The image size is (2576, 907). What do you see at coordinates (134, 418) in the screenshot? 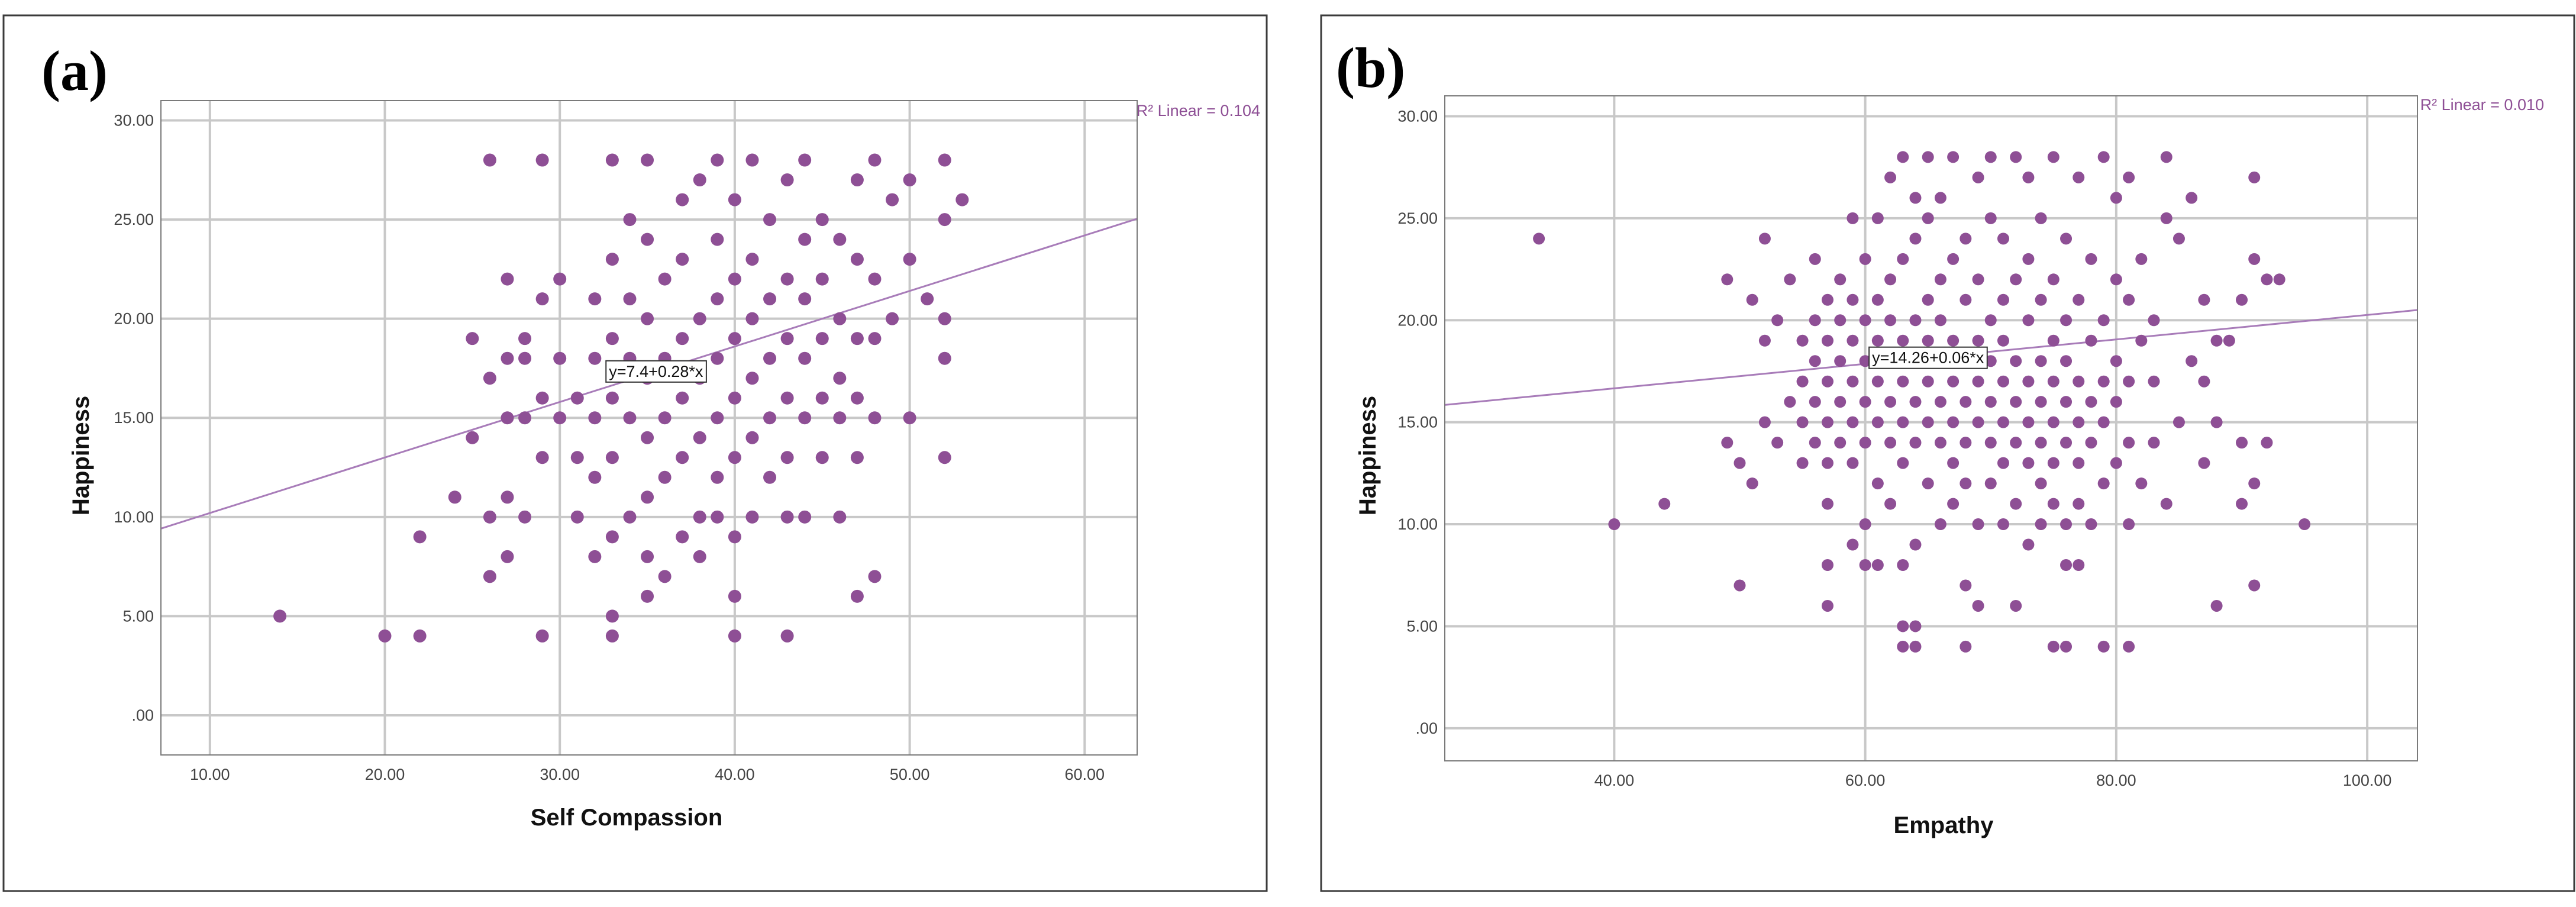
I see `y-tick-label: 15.00` at bounding box center [134, 418].